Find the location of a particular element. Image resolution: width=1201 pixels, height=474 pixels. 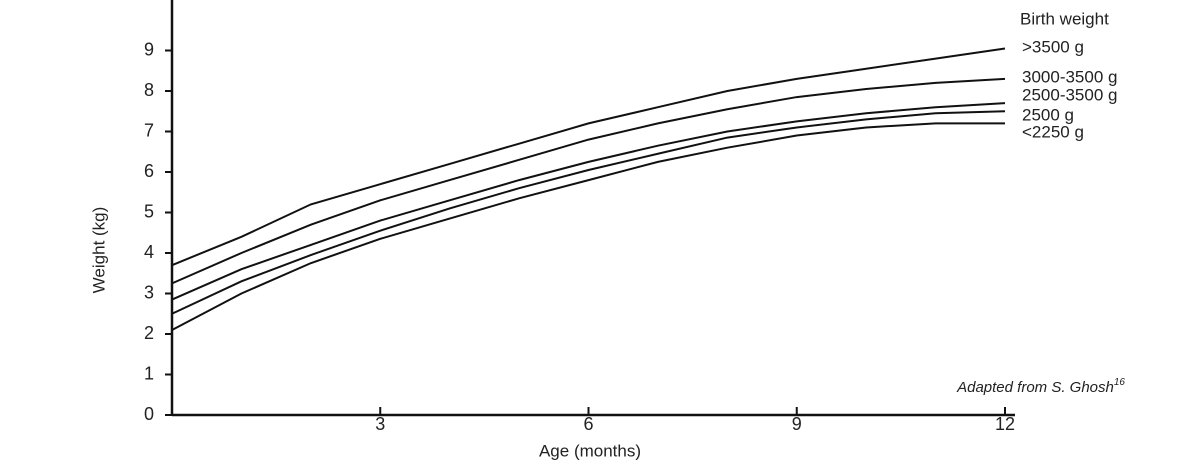

legend-label: 2500 g is located at coordinates (1048, 114).